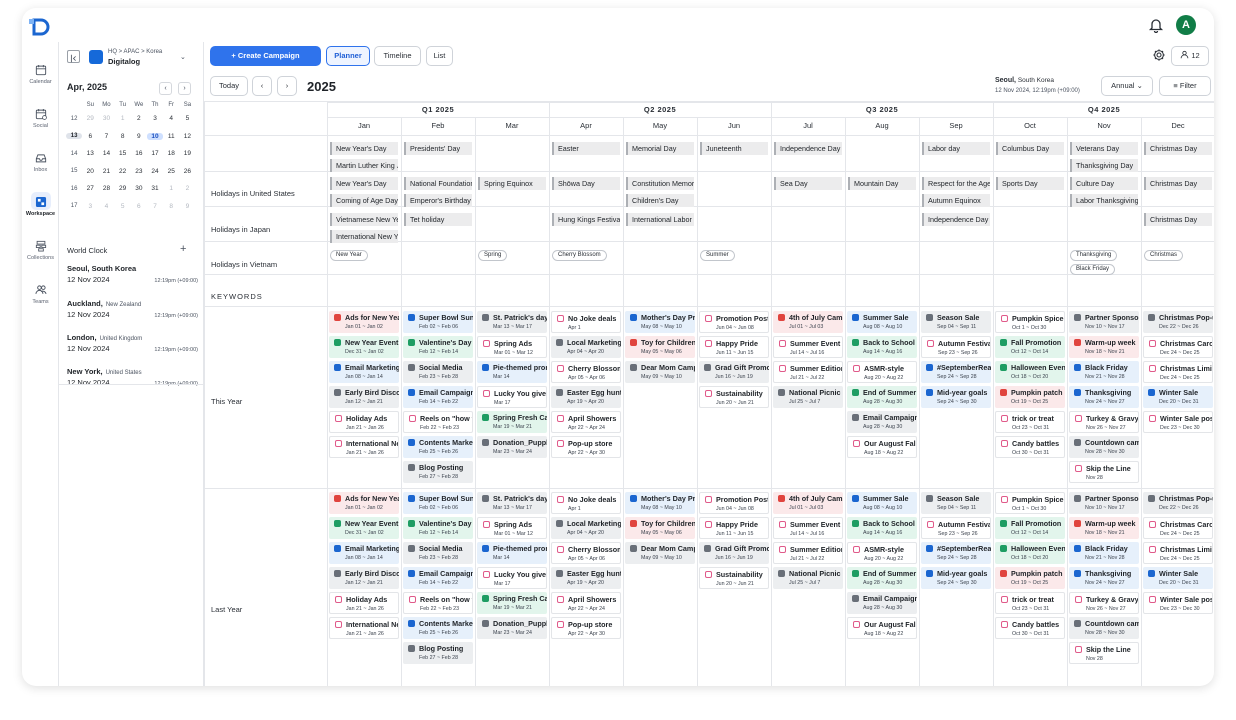  What do you see at coordinates (1178, 372) in the screenshot?
I see `campaign-card: Christmas Limited Dec 24 ~ Dec 25` at bounding box center [1178, 372].